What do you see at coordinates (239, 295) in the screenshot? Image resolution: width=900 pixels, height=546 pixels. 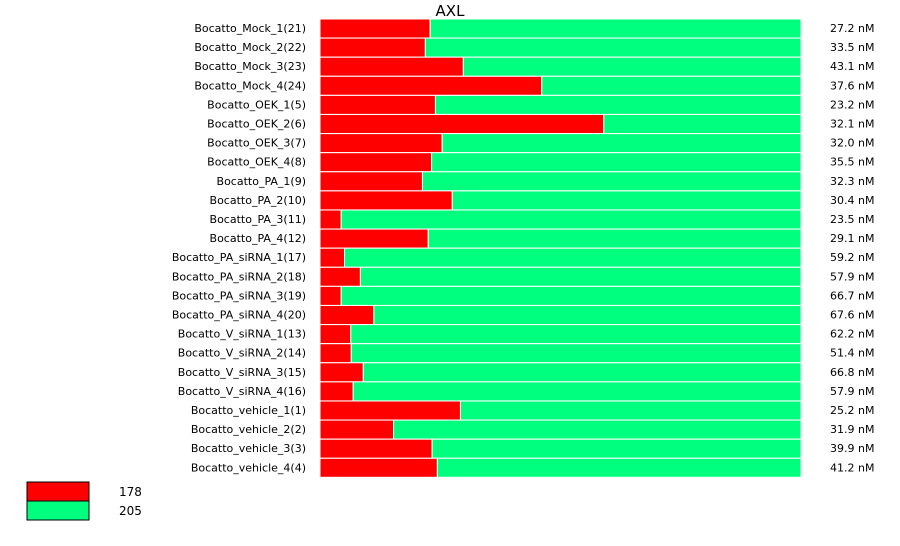 I see `category-label: Bocatto_PA_siRNA_3(19)` at bounding box center [239, 295].